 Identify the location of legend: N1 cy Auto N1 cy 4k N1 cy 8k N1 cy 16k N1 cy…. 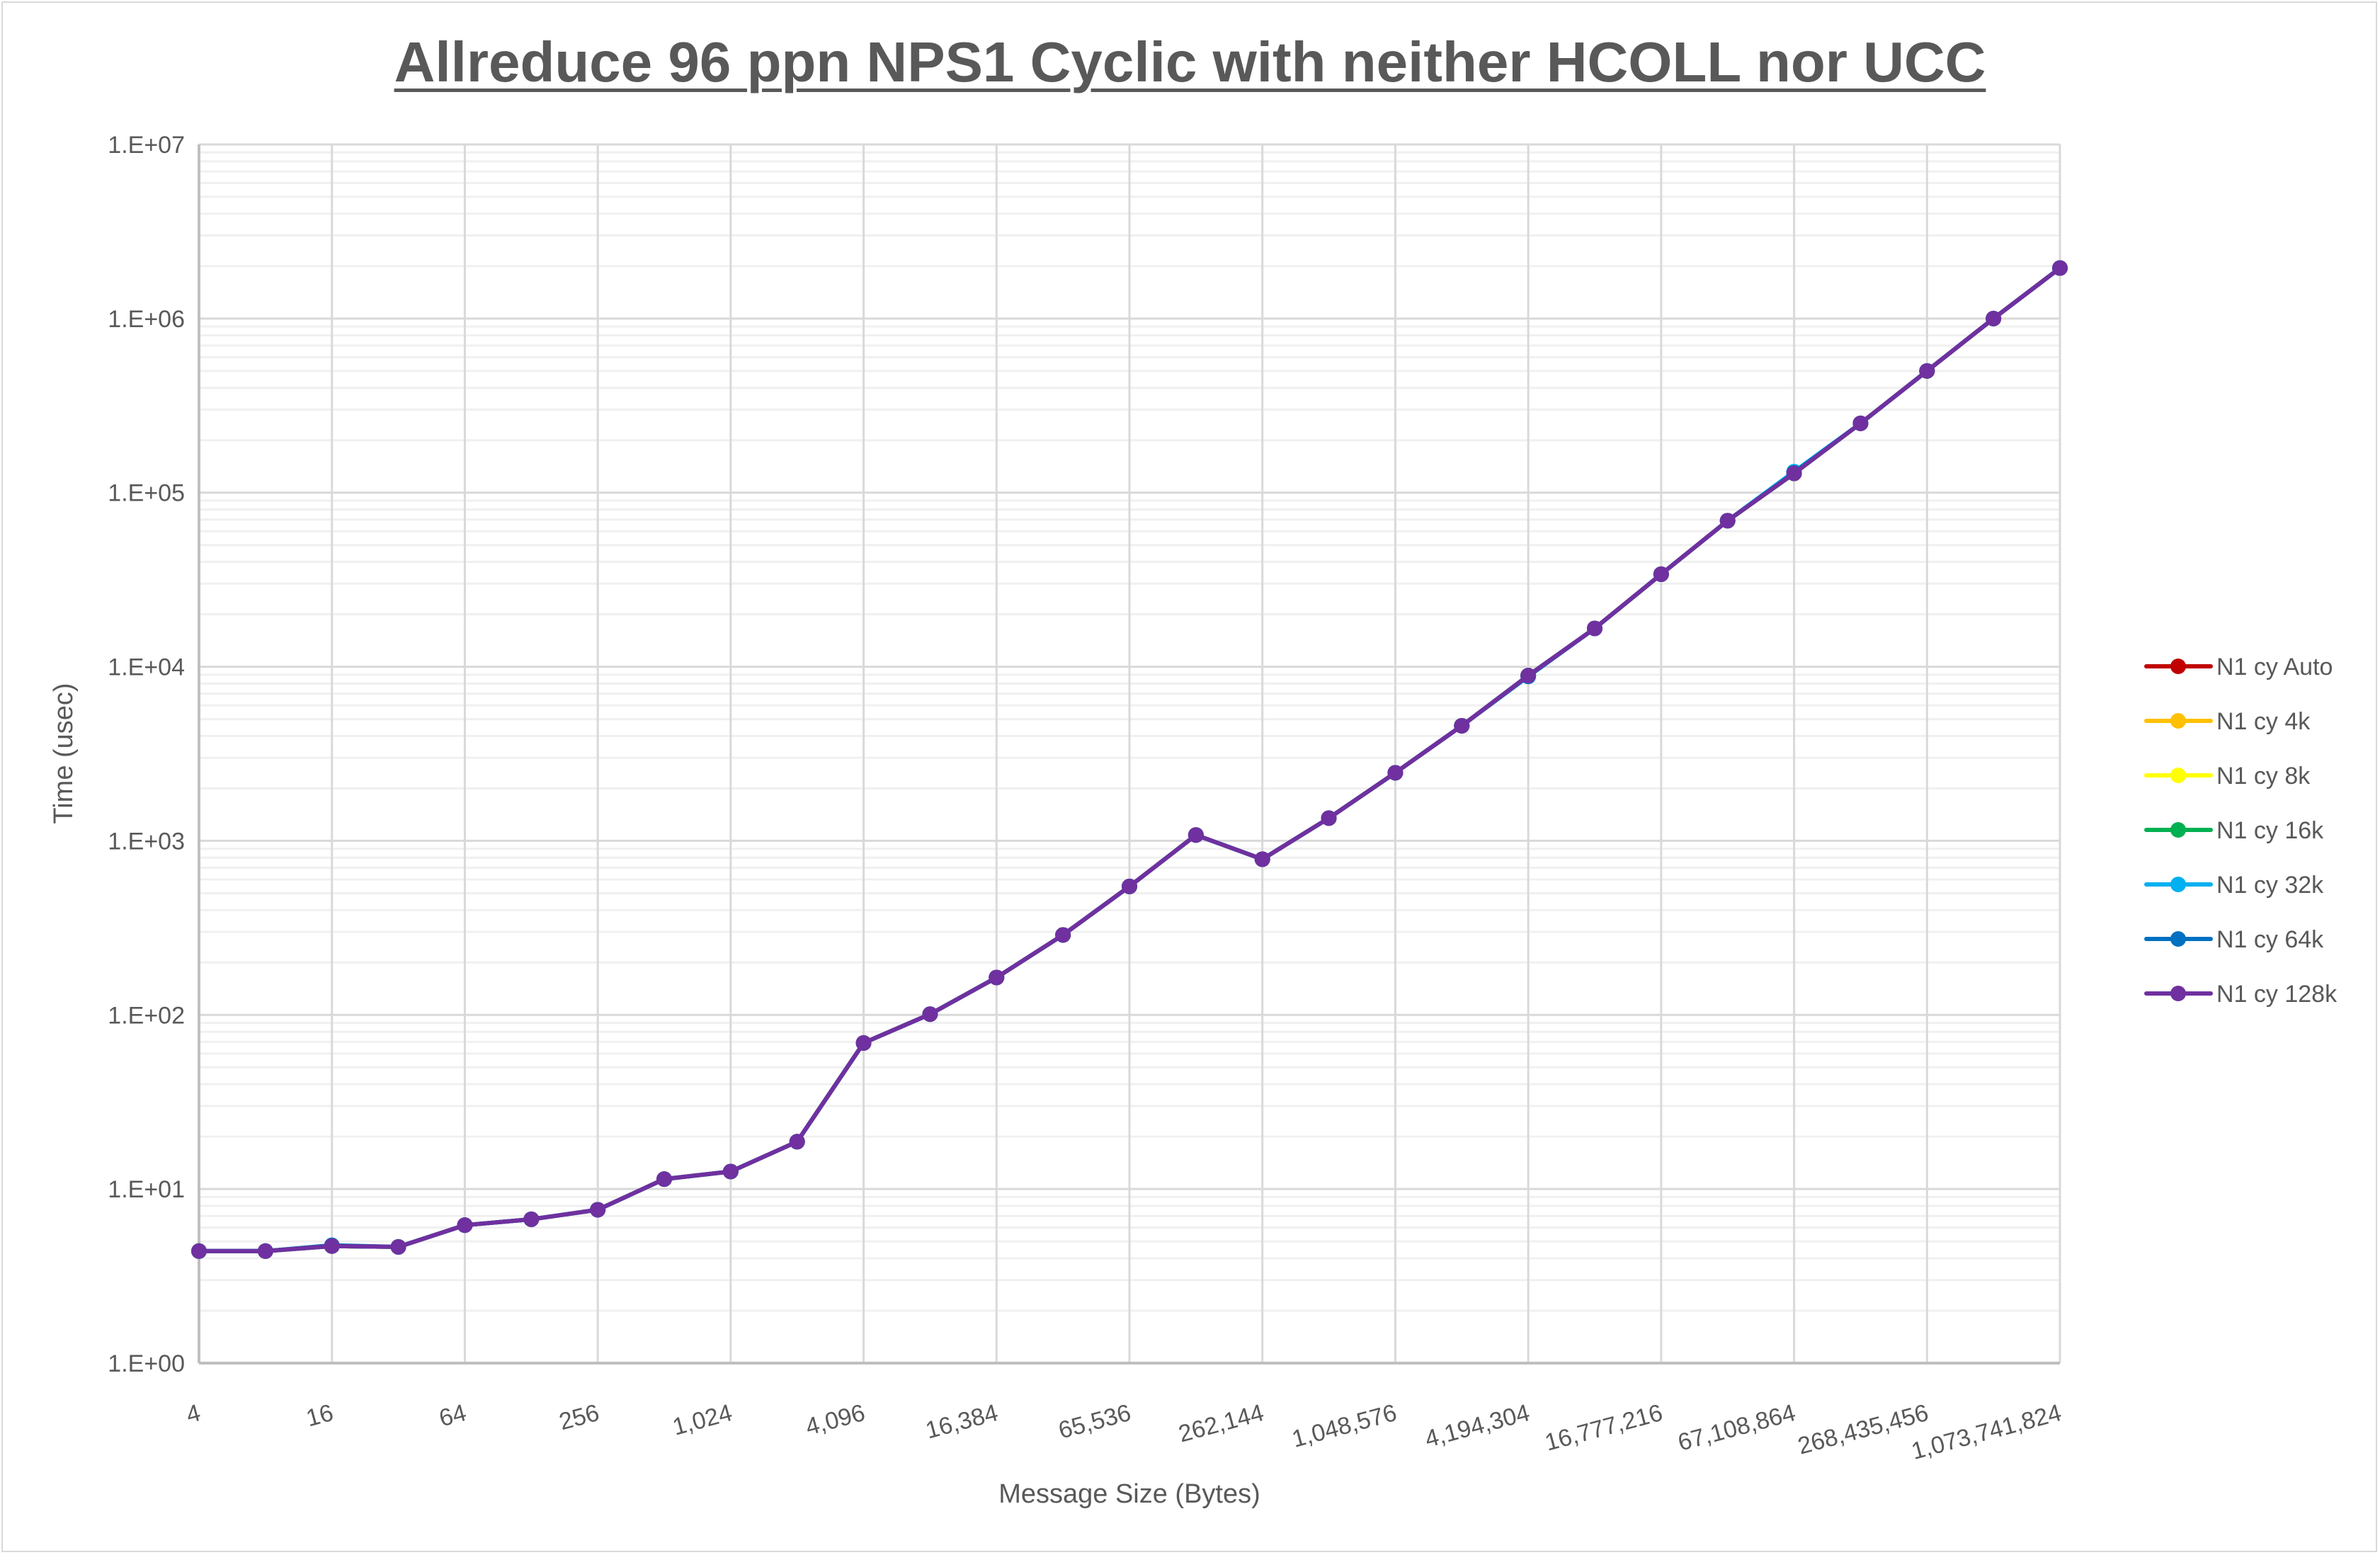
(2241, 831).